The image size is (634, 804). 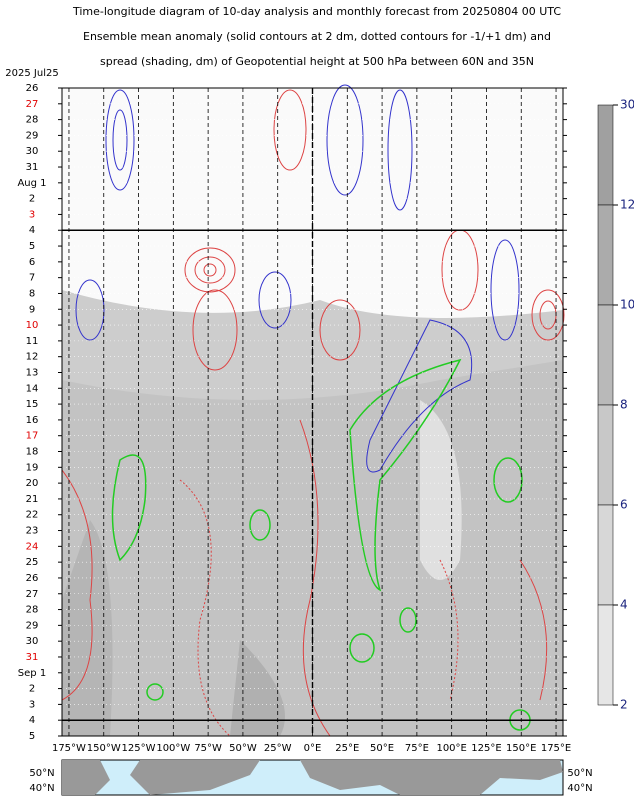 I want to click on date-label: 11, so click(x=32, y=341).